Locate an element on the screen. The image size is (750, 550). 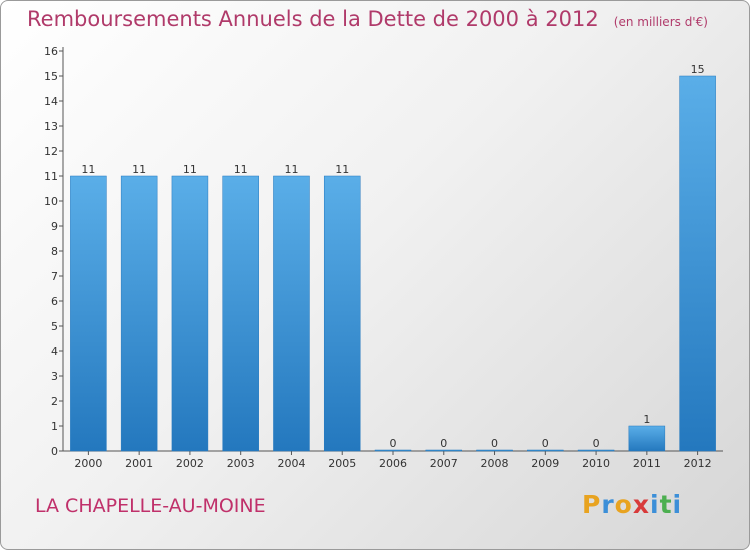
x-tick-label: 2004 is located at coordinates (291, 463).